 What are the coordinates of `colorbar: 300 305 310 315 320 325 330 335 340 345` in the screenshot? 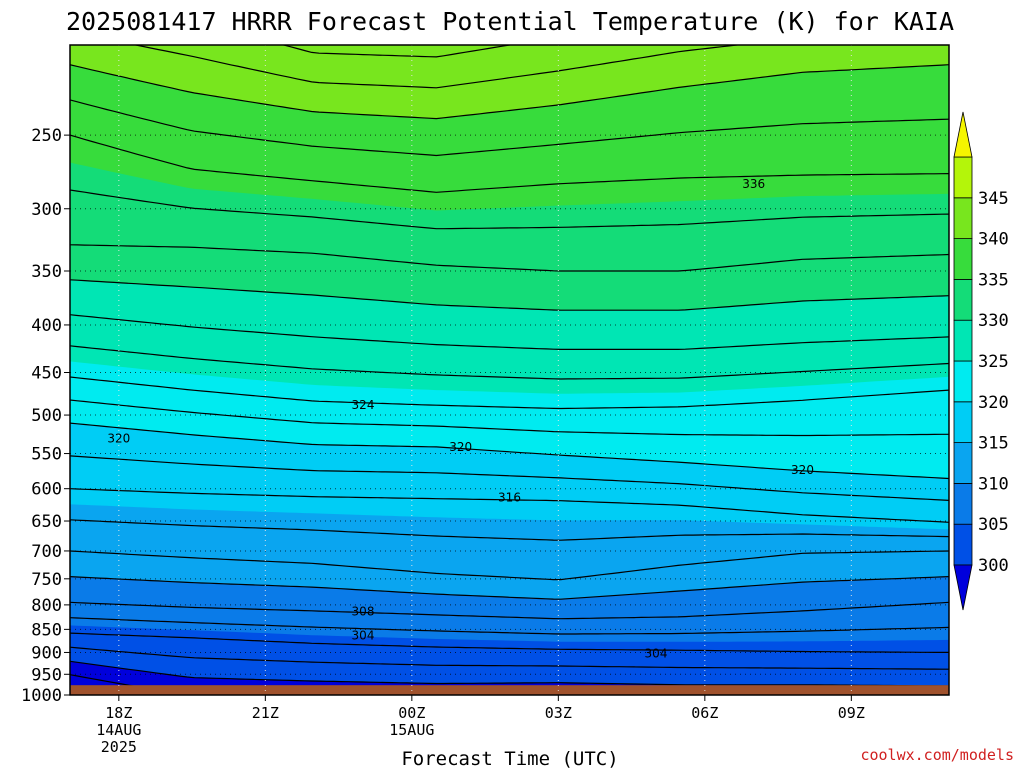 It's located at (981, 361).